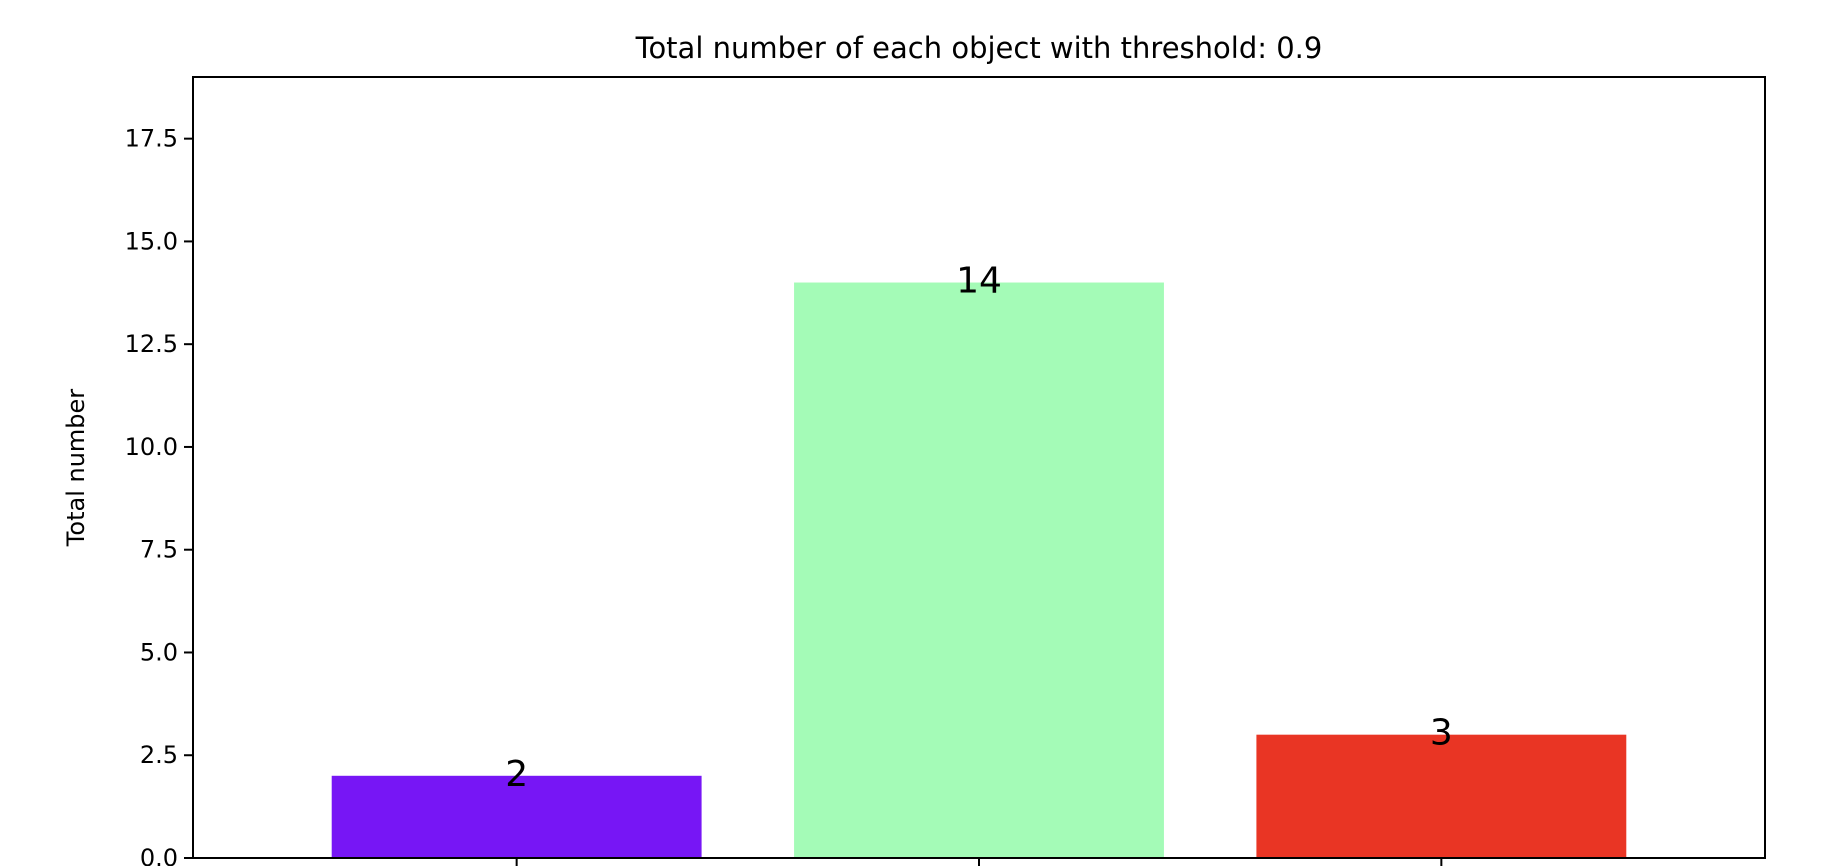 The image size is (1840, 866). What do you see at coordinates (516, 774) in the screenshot?
I see `data-label-0: 2` at bounding box center [516, 774].